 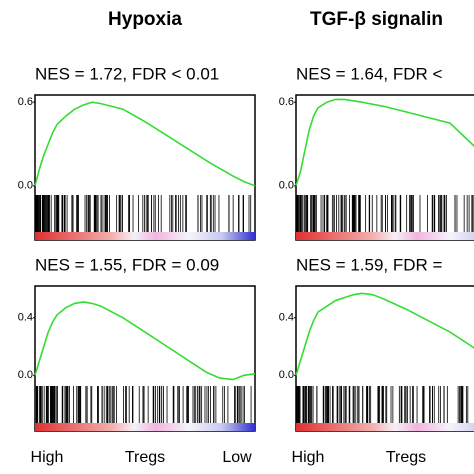 What do you see at coordinates (145, 19) in the screenshot?
I see `column-title: Hypoxia` at bounding box center [145, 19].